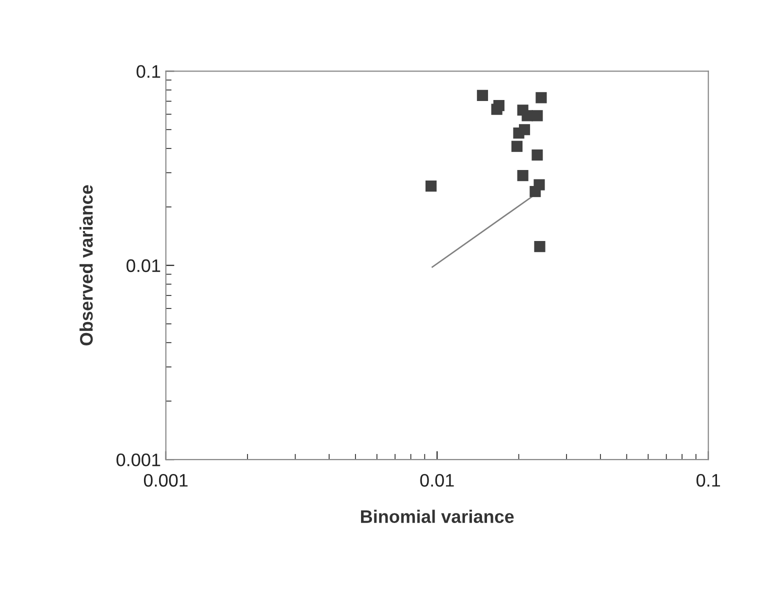 The height and width of the screenshot is (593, 775). Describe the element at coordinates (86, 265) in the screenshot. I see `y-axis-title: Observed variance` at that location.